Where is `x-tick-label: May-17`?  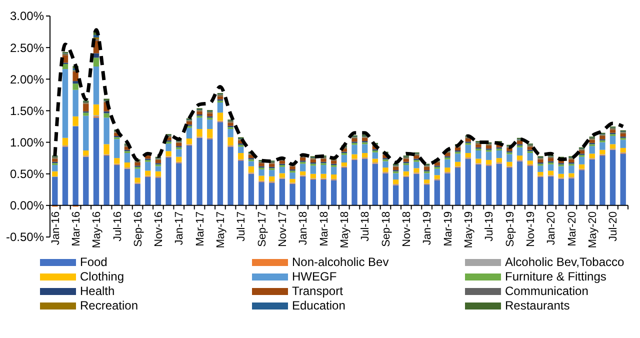
x-tick-label: May-17 is located at coordinates (221, 229).